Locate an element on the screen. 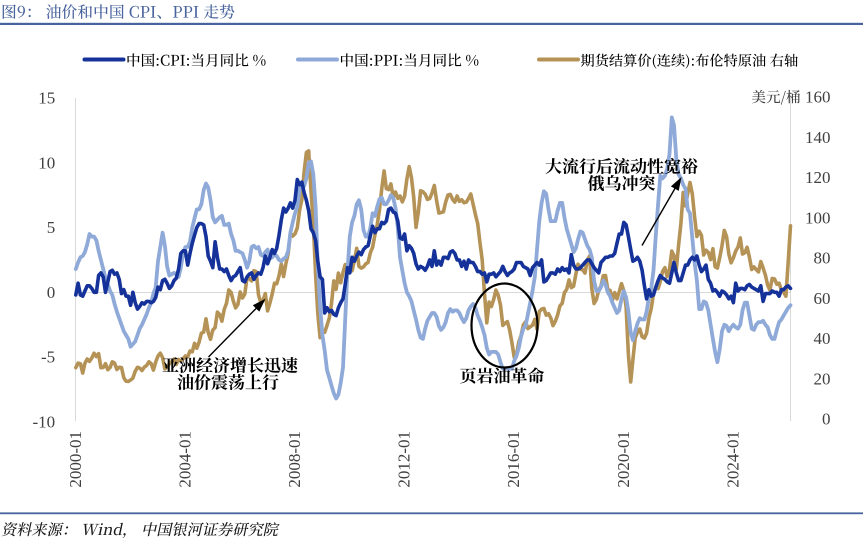 The width and height of the screenshot is (863, 540). svg-text: 2016-01 is located at coordinates (513, 459).